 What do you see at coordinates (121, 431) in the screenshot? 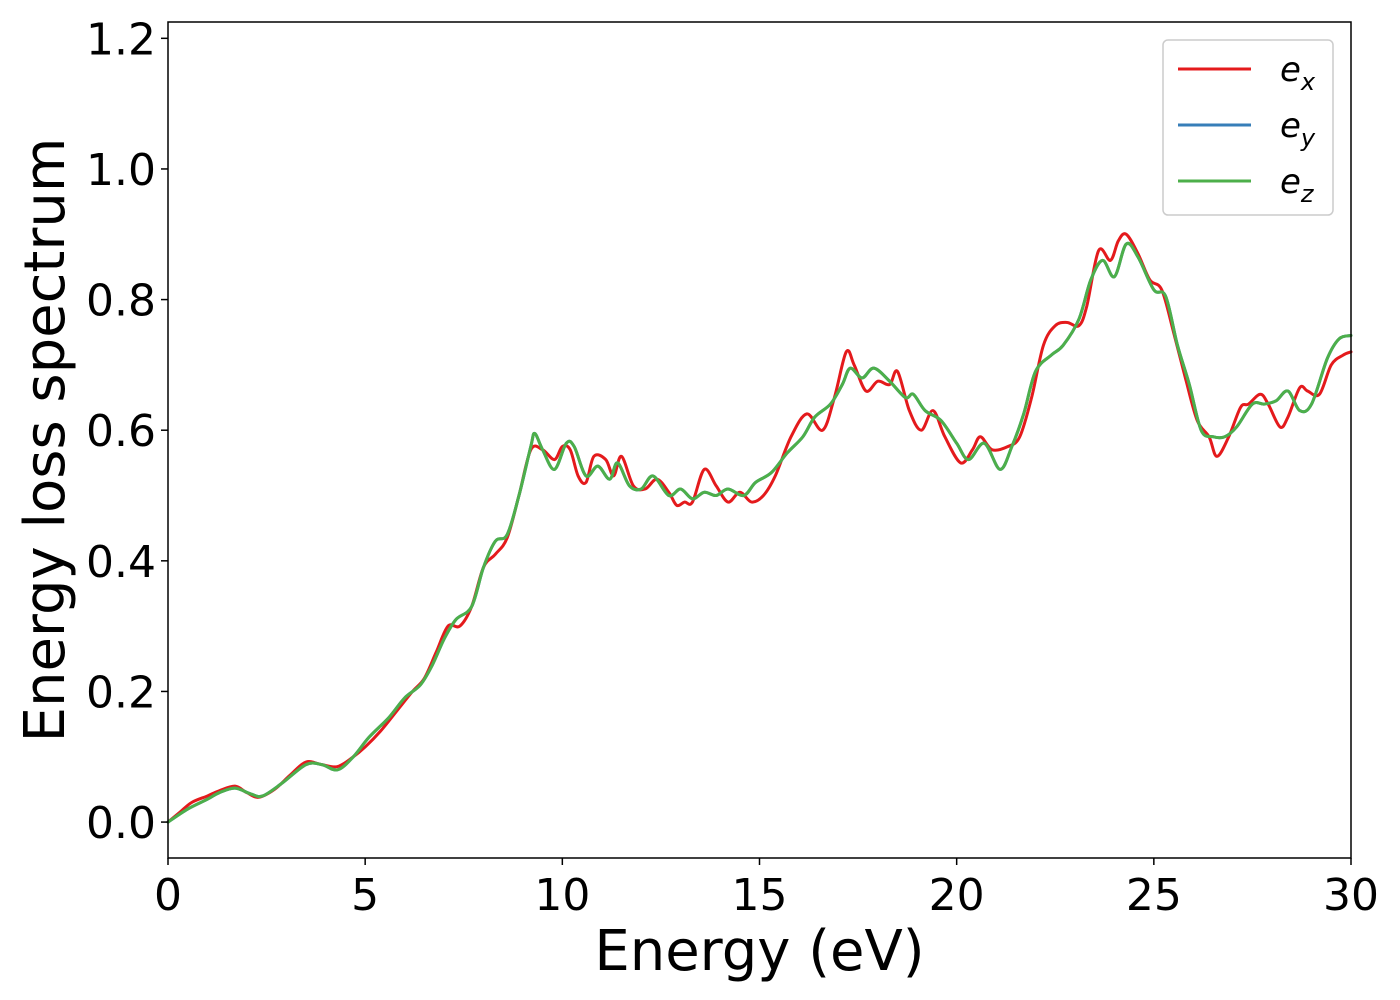
I see `y-tick-label: 0.6` at bounding box center [121, 431].